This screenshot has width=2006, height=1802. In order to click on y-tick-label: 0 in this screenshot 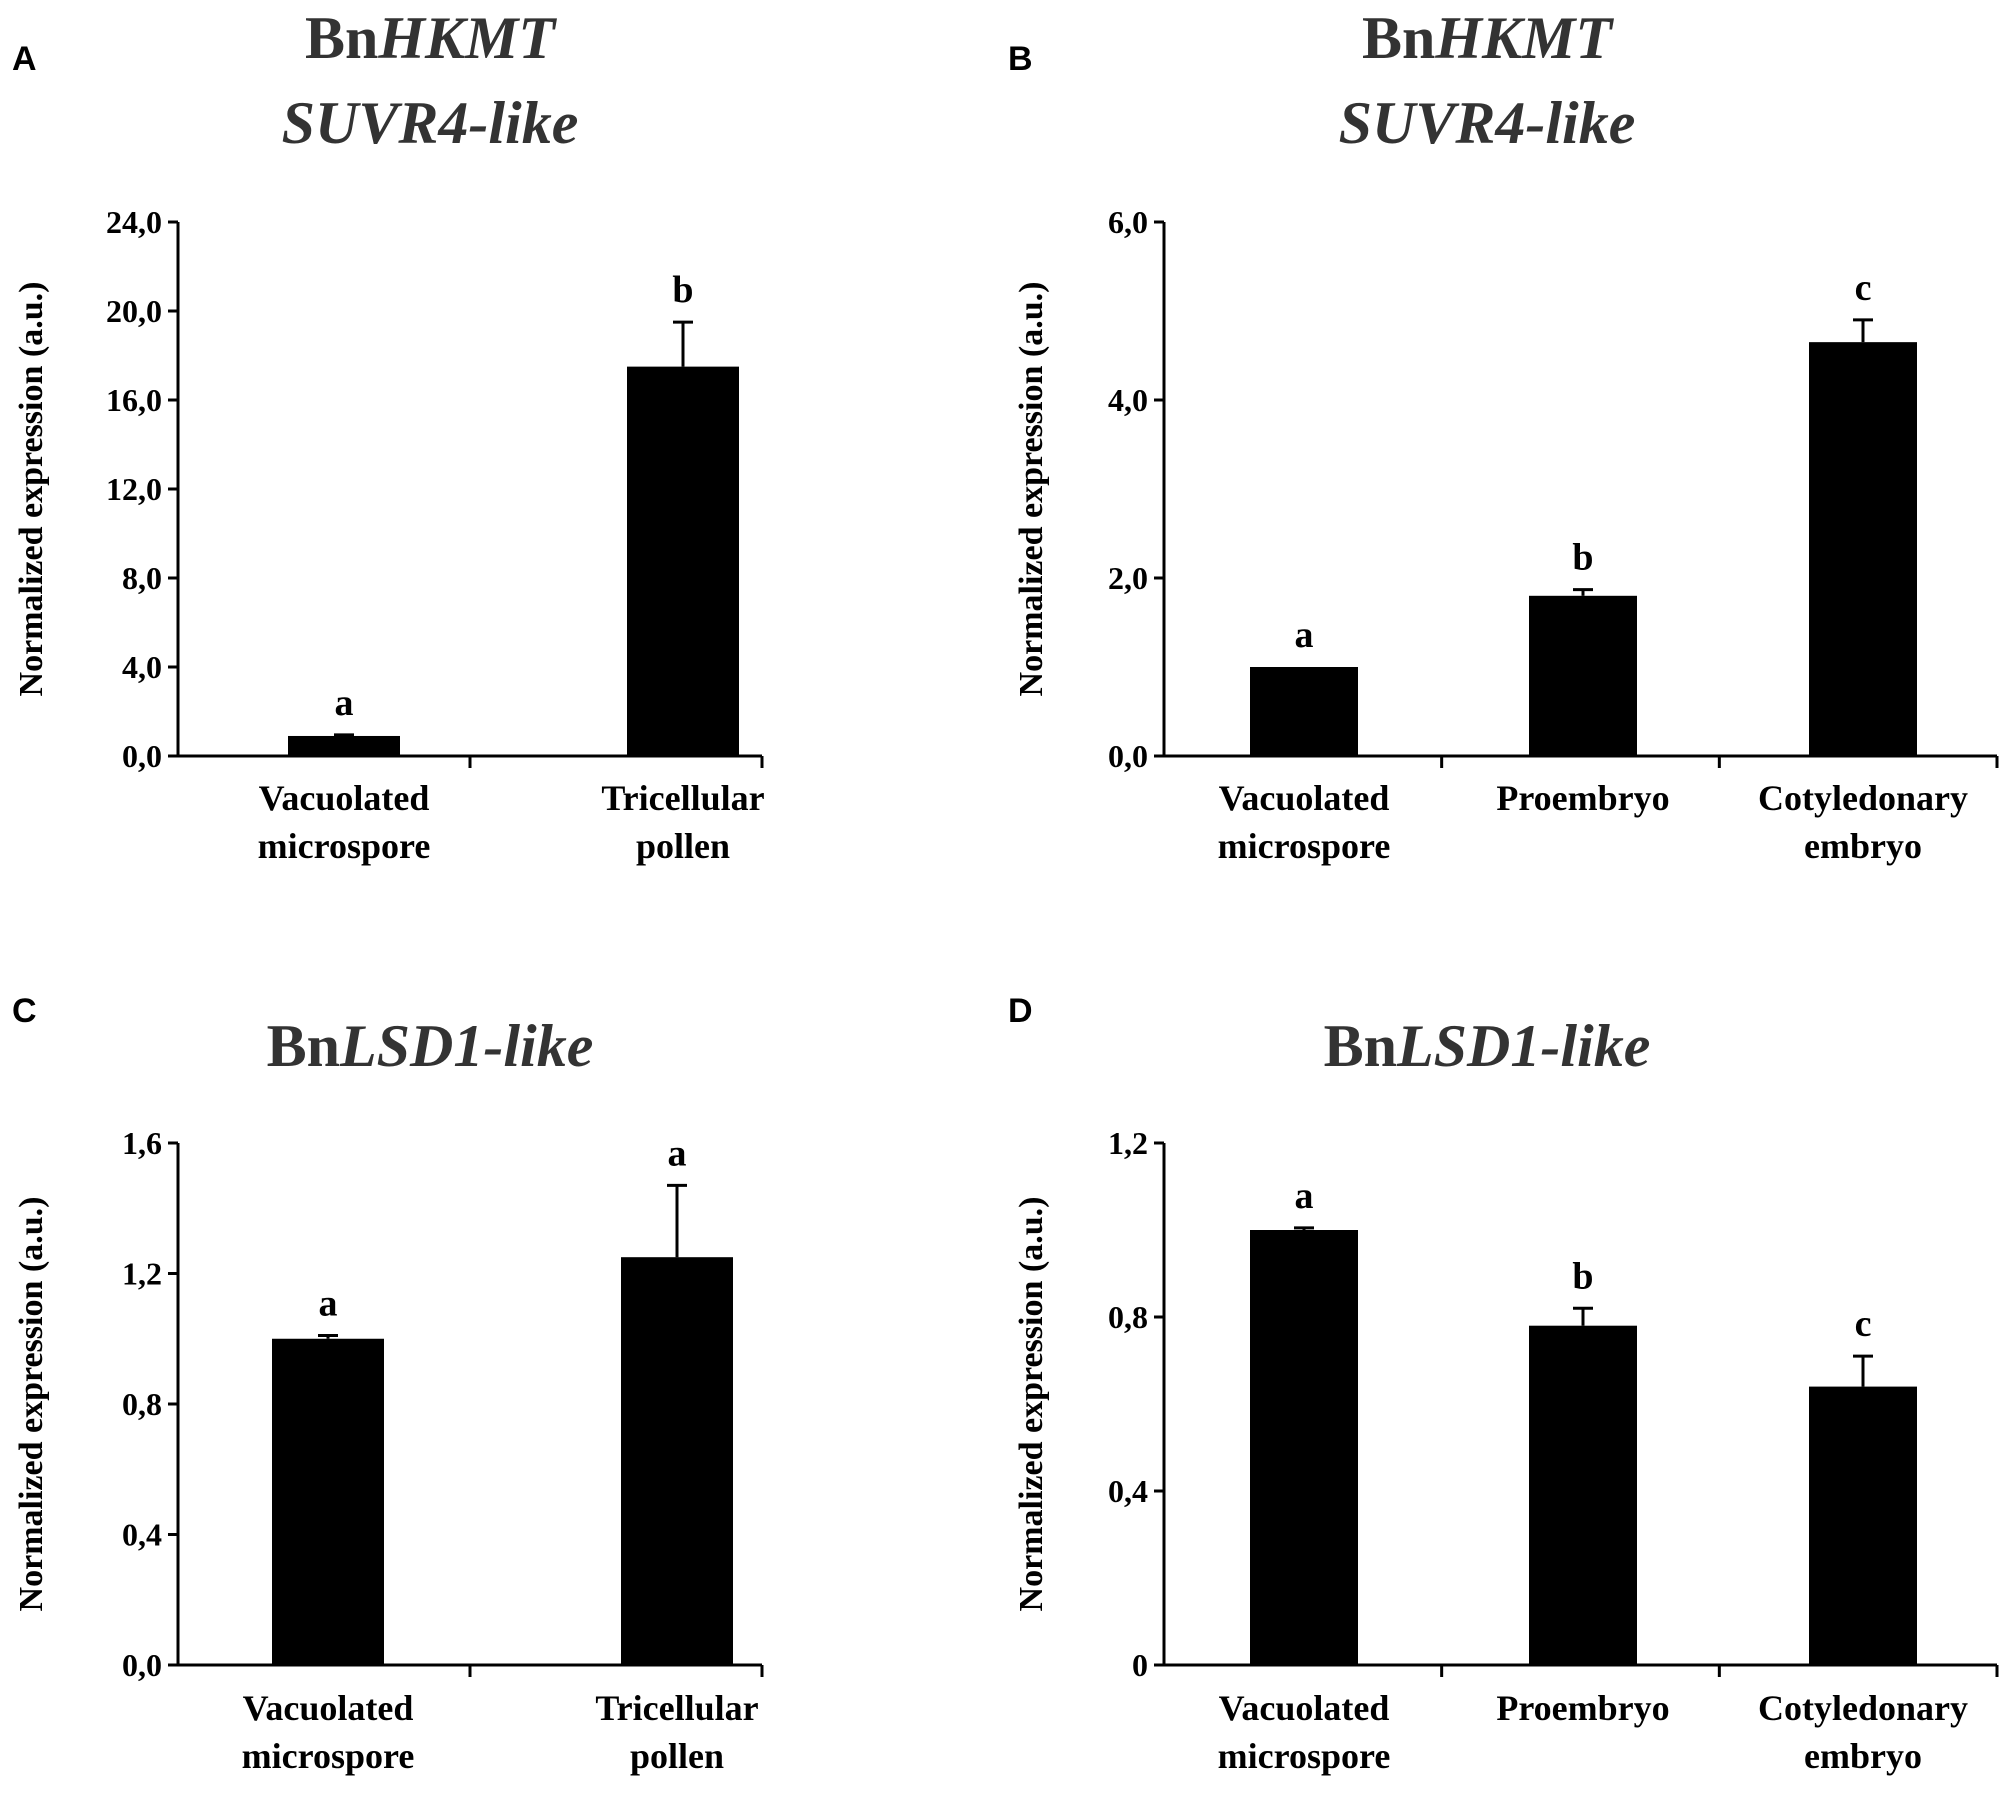, I will do `click(1140, 1665)`.